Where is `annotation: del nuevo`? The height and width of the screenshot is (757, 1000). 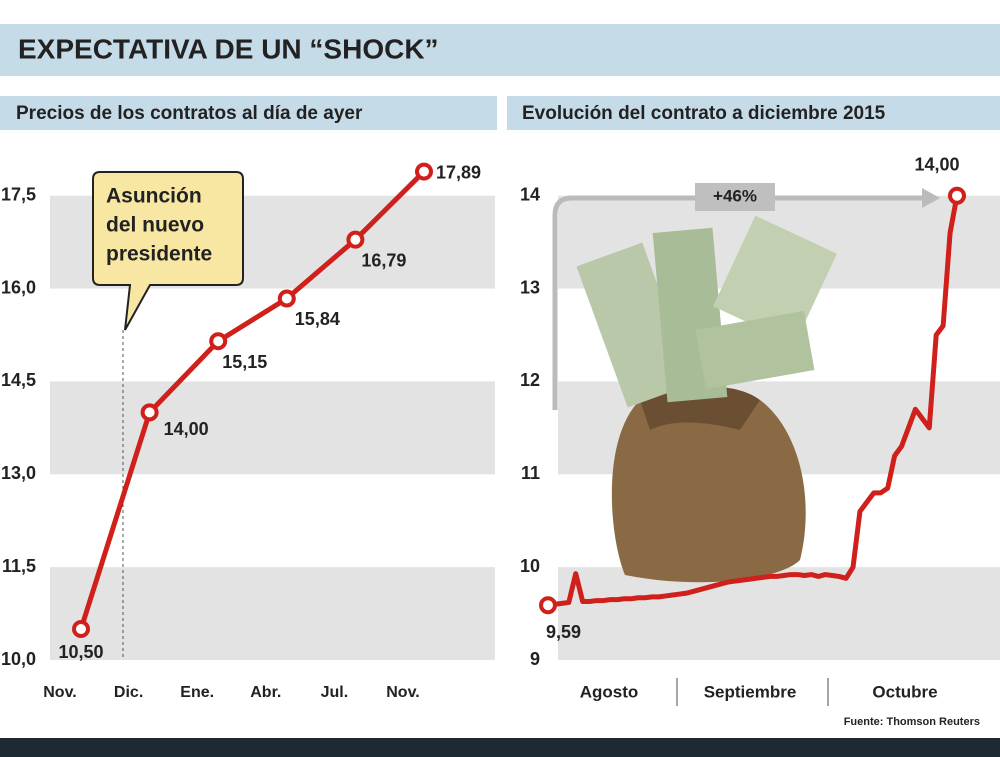
annotation: del nuevo is located at coordinates (155, 225).